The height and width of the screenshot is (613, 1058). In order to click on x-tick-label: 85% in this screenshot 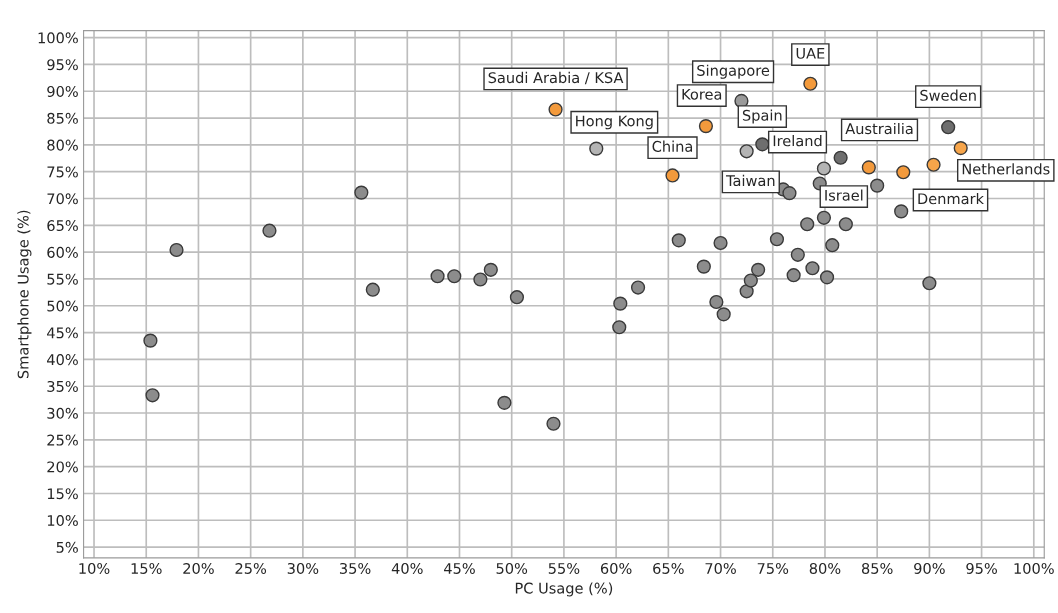, I will do `click(877, 568)`.